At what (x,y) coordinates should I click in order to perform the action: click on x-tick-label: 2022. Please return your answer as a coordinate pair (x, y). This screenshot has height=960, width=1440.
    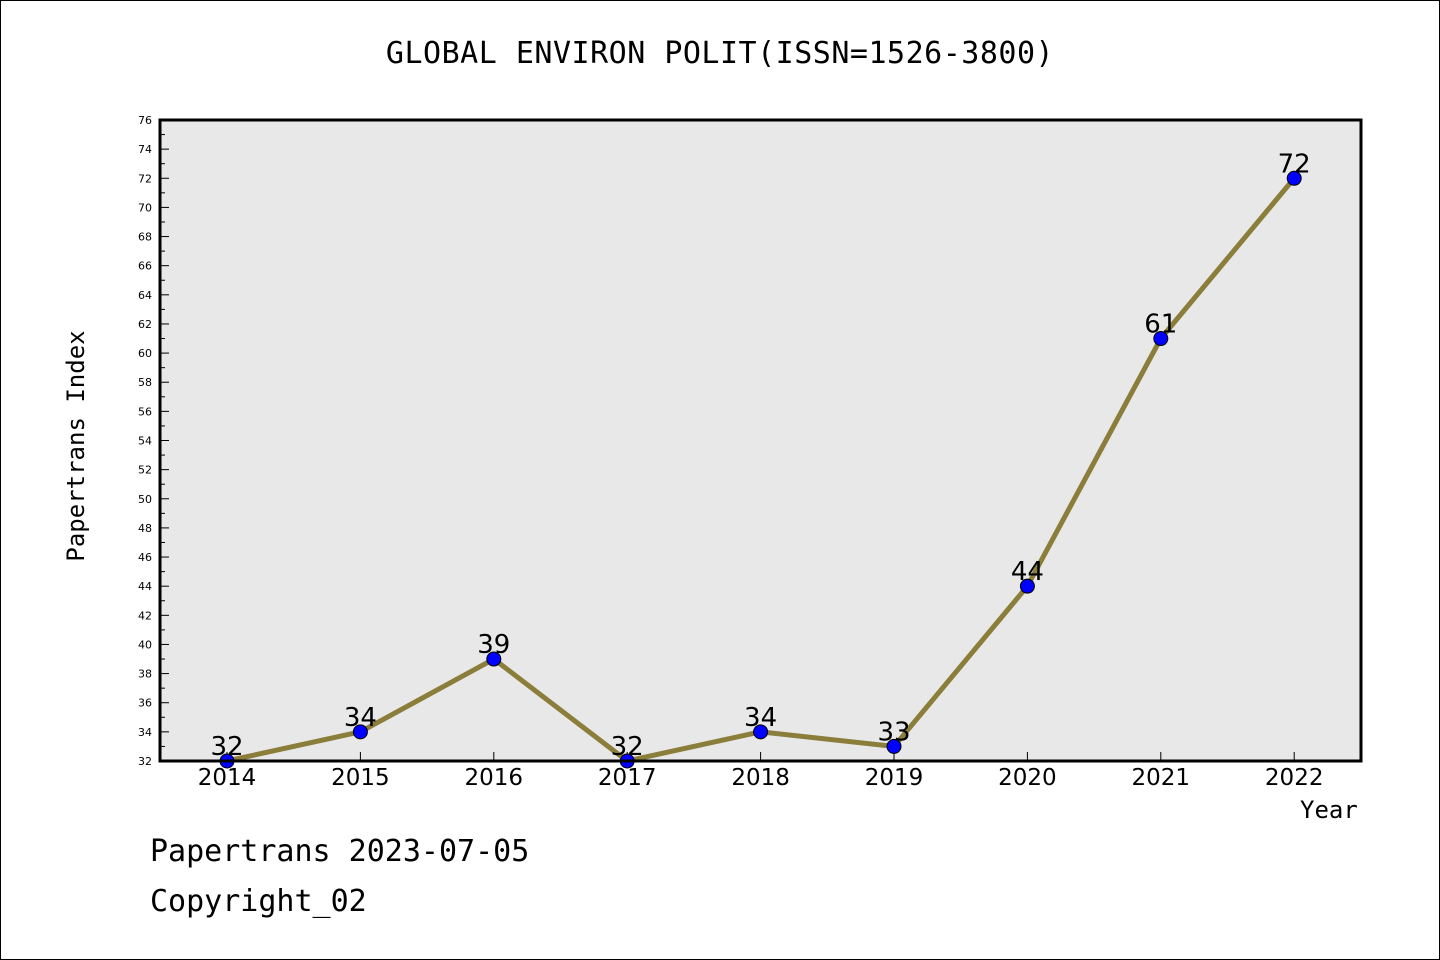
    Looking at the image, I should click on (1294, 778).